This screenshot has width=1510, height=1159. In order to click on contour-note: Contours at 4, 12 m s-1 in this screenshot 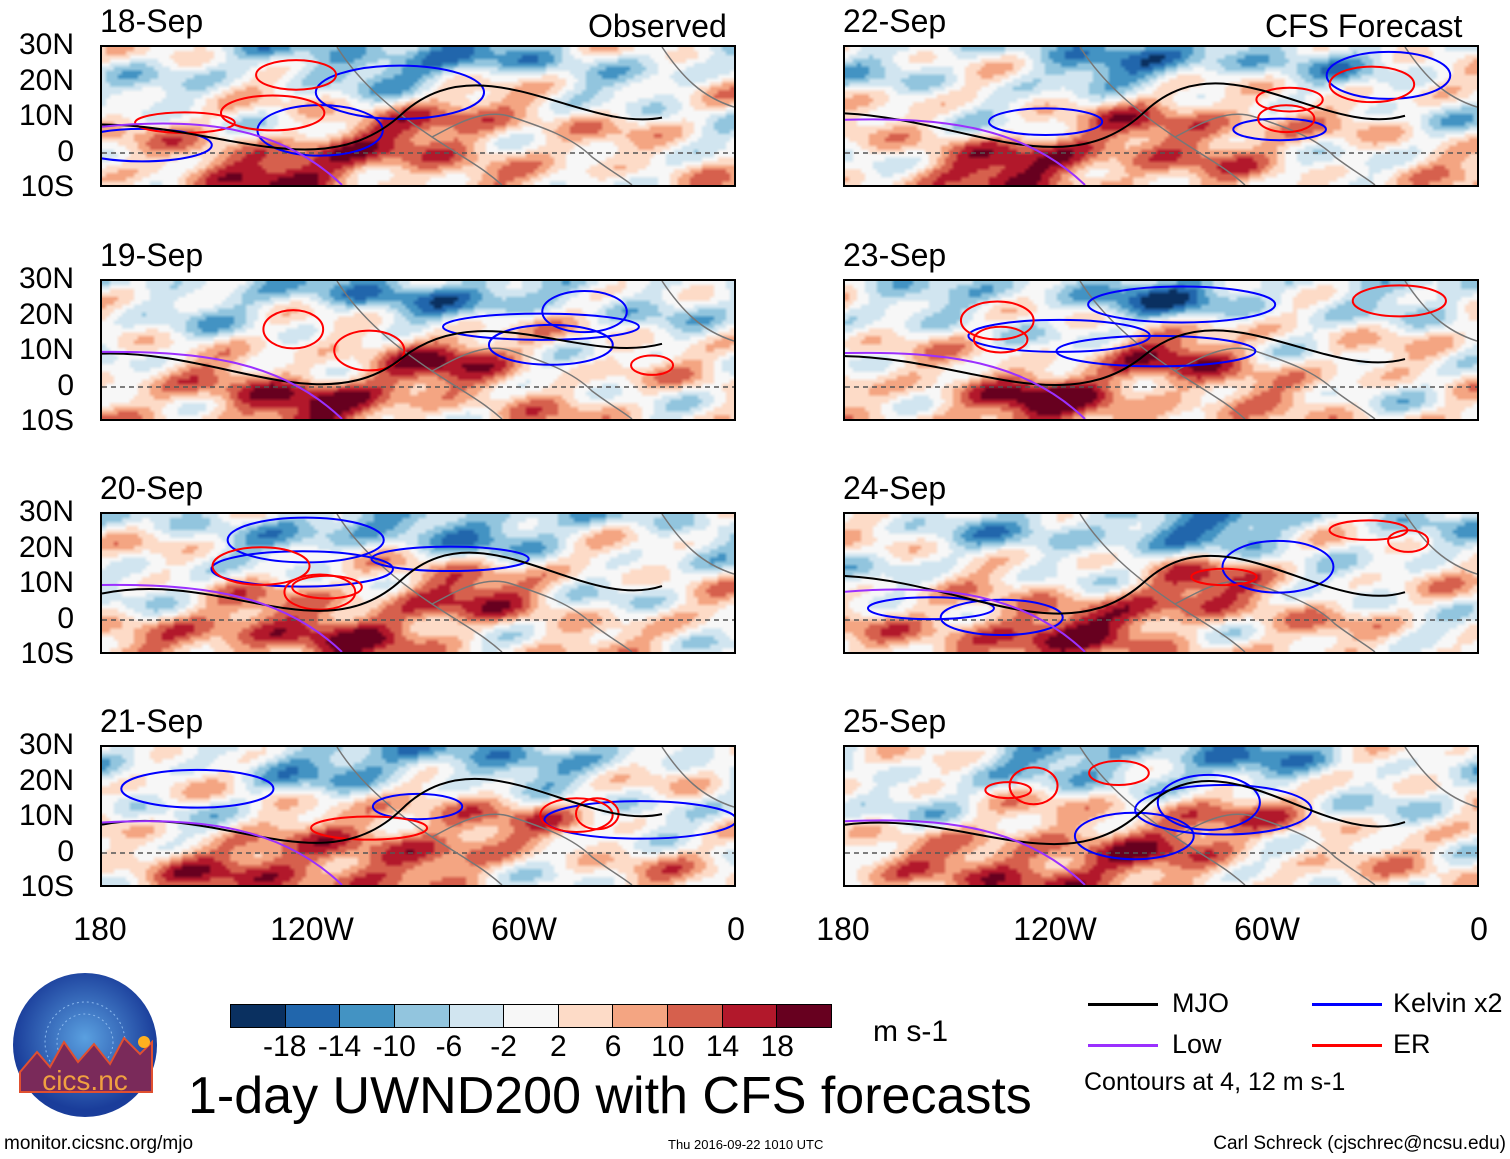, I will do `click(1215, 1082)`.